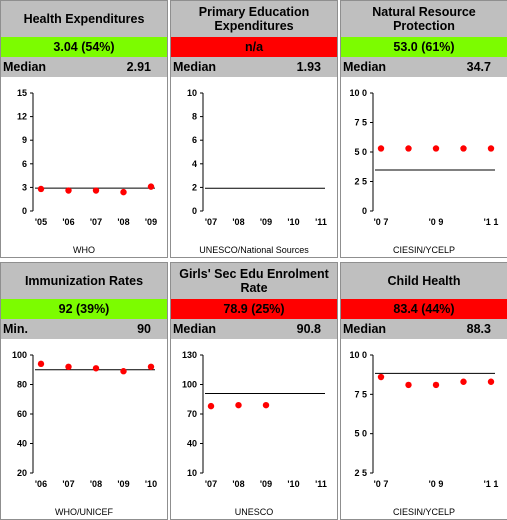 The width and height of the screenshot is (507, 520). Describe the element at coordinates (254, 67) in the screenshot. I see `median-row: Median 1.93` at that location.